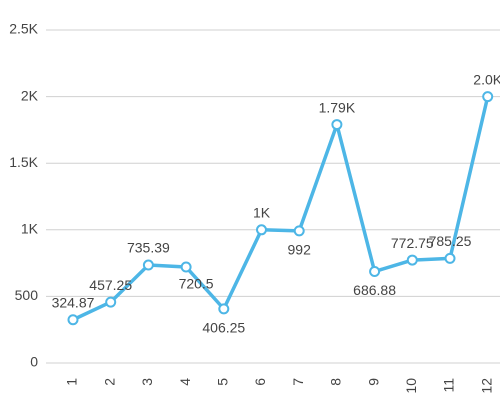 Image resolution: width=500 pixels, height=410 pixels. What do you see at coordinates (73, 302) in the screenshot?
I see `data-label: 324.87` at bounding box center [73, 302].